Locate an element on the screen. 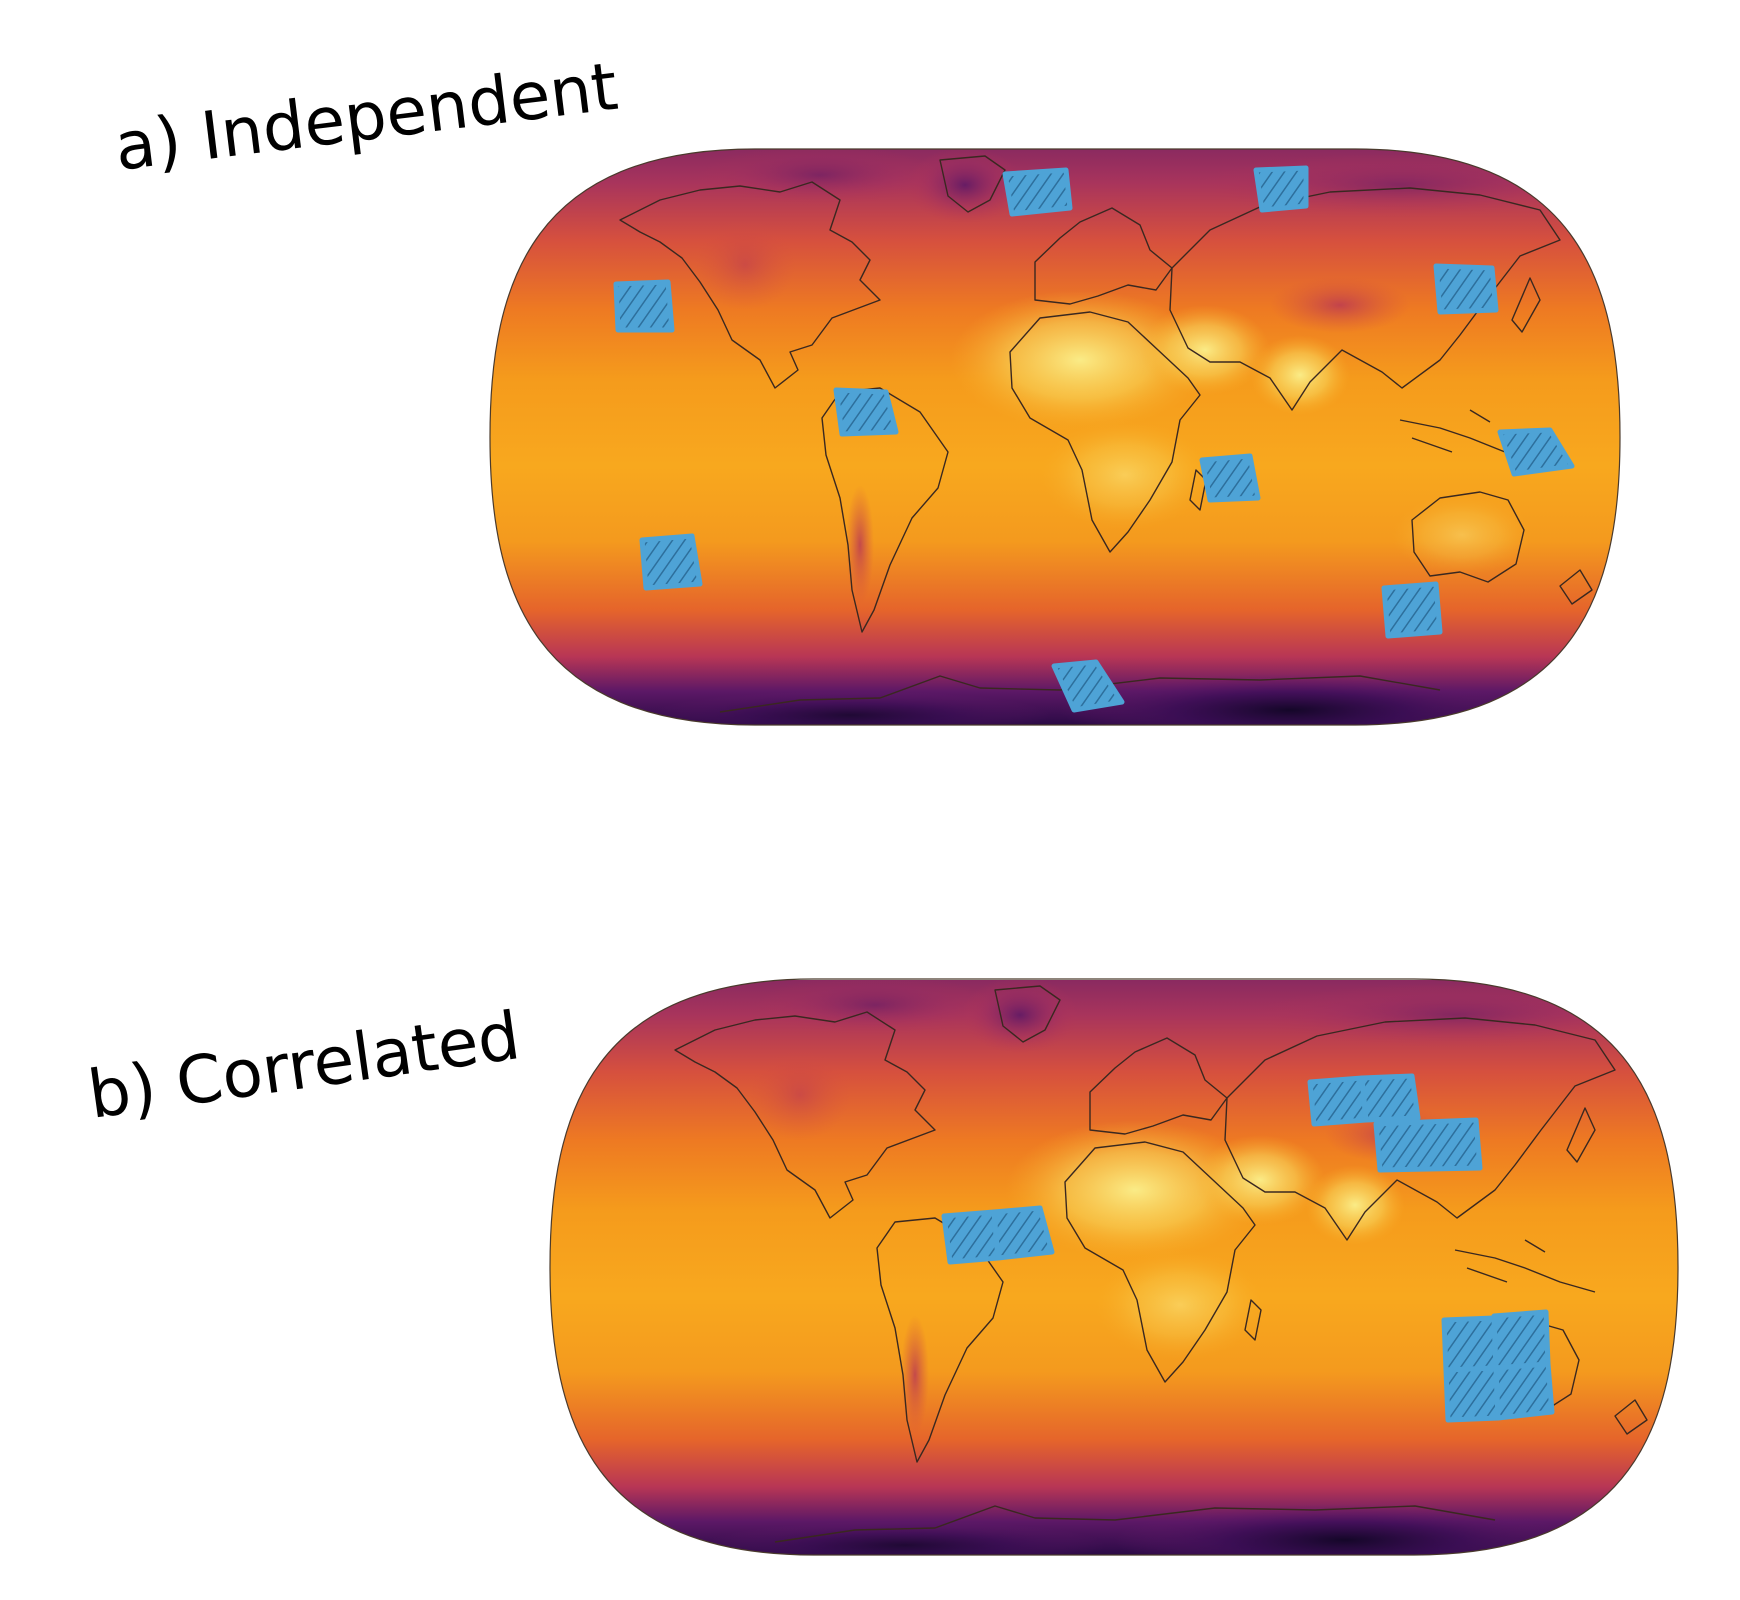 The height and width of the screenshot is (1600, 1740). patch-southeast-pacific is located at coordinates (671, 562).